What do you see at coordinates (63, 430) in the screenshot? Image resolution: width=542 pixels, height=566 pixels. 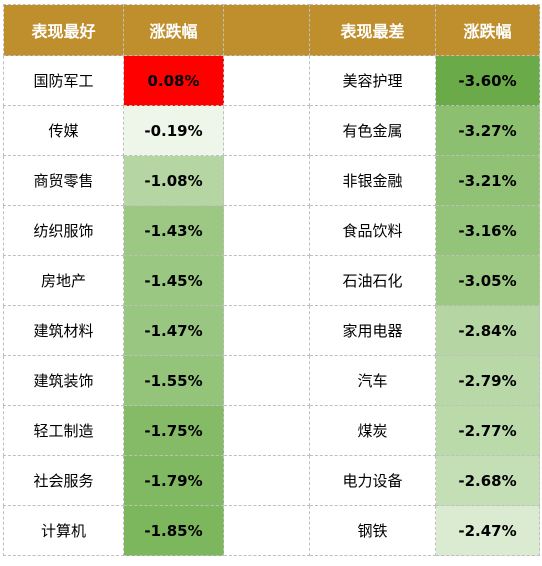 I see `best-industry-name: 轻工制造` at bounding box center [63, 430].